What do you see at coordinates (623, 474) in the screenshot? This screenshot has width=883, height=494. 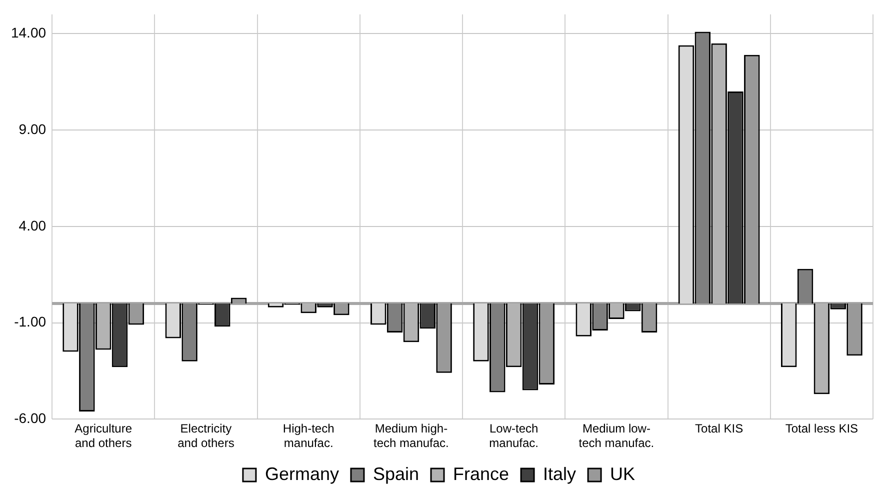 I see `legend-label: UK` at bounding box center [623, 474].